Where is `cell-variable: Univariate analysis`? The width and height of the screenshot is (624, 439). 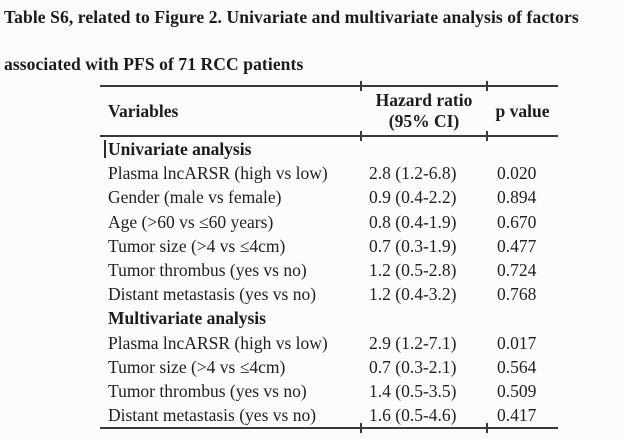 cell-variable: Univariate analysis is located at coordinates (180, 149).